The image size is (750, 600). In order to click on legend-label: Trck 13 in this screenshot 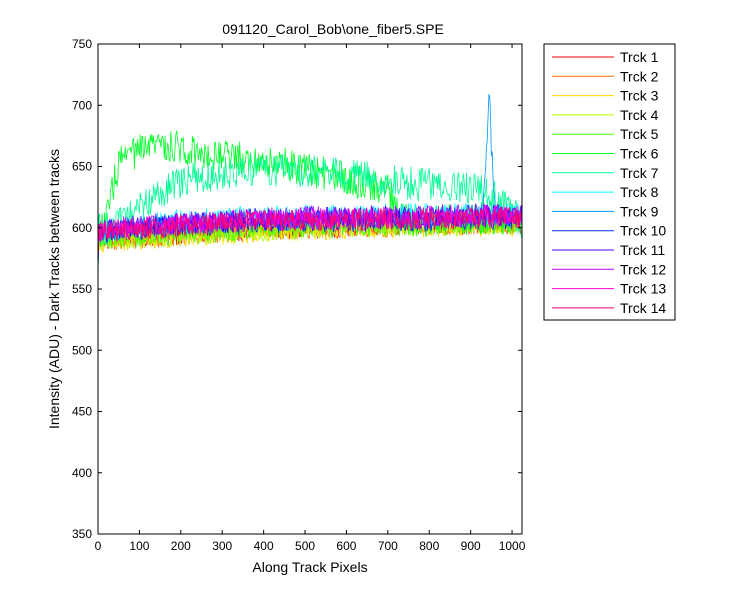, I will do `click(643, 289)`.